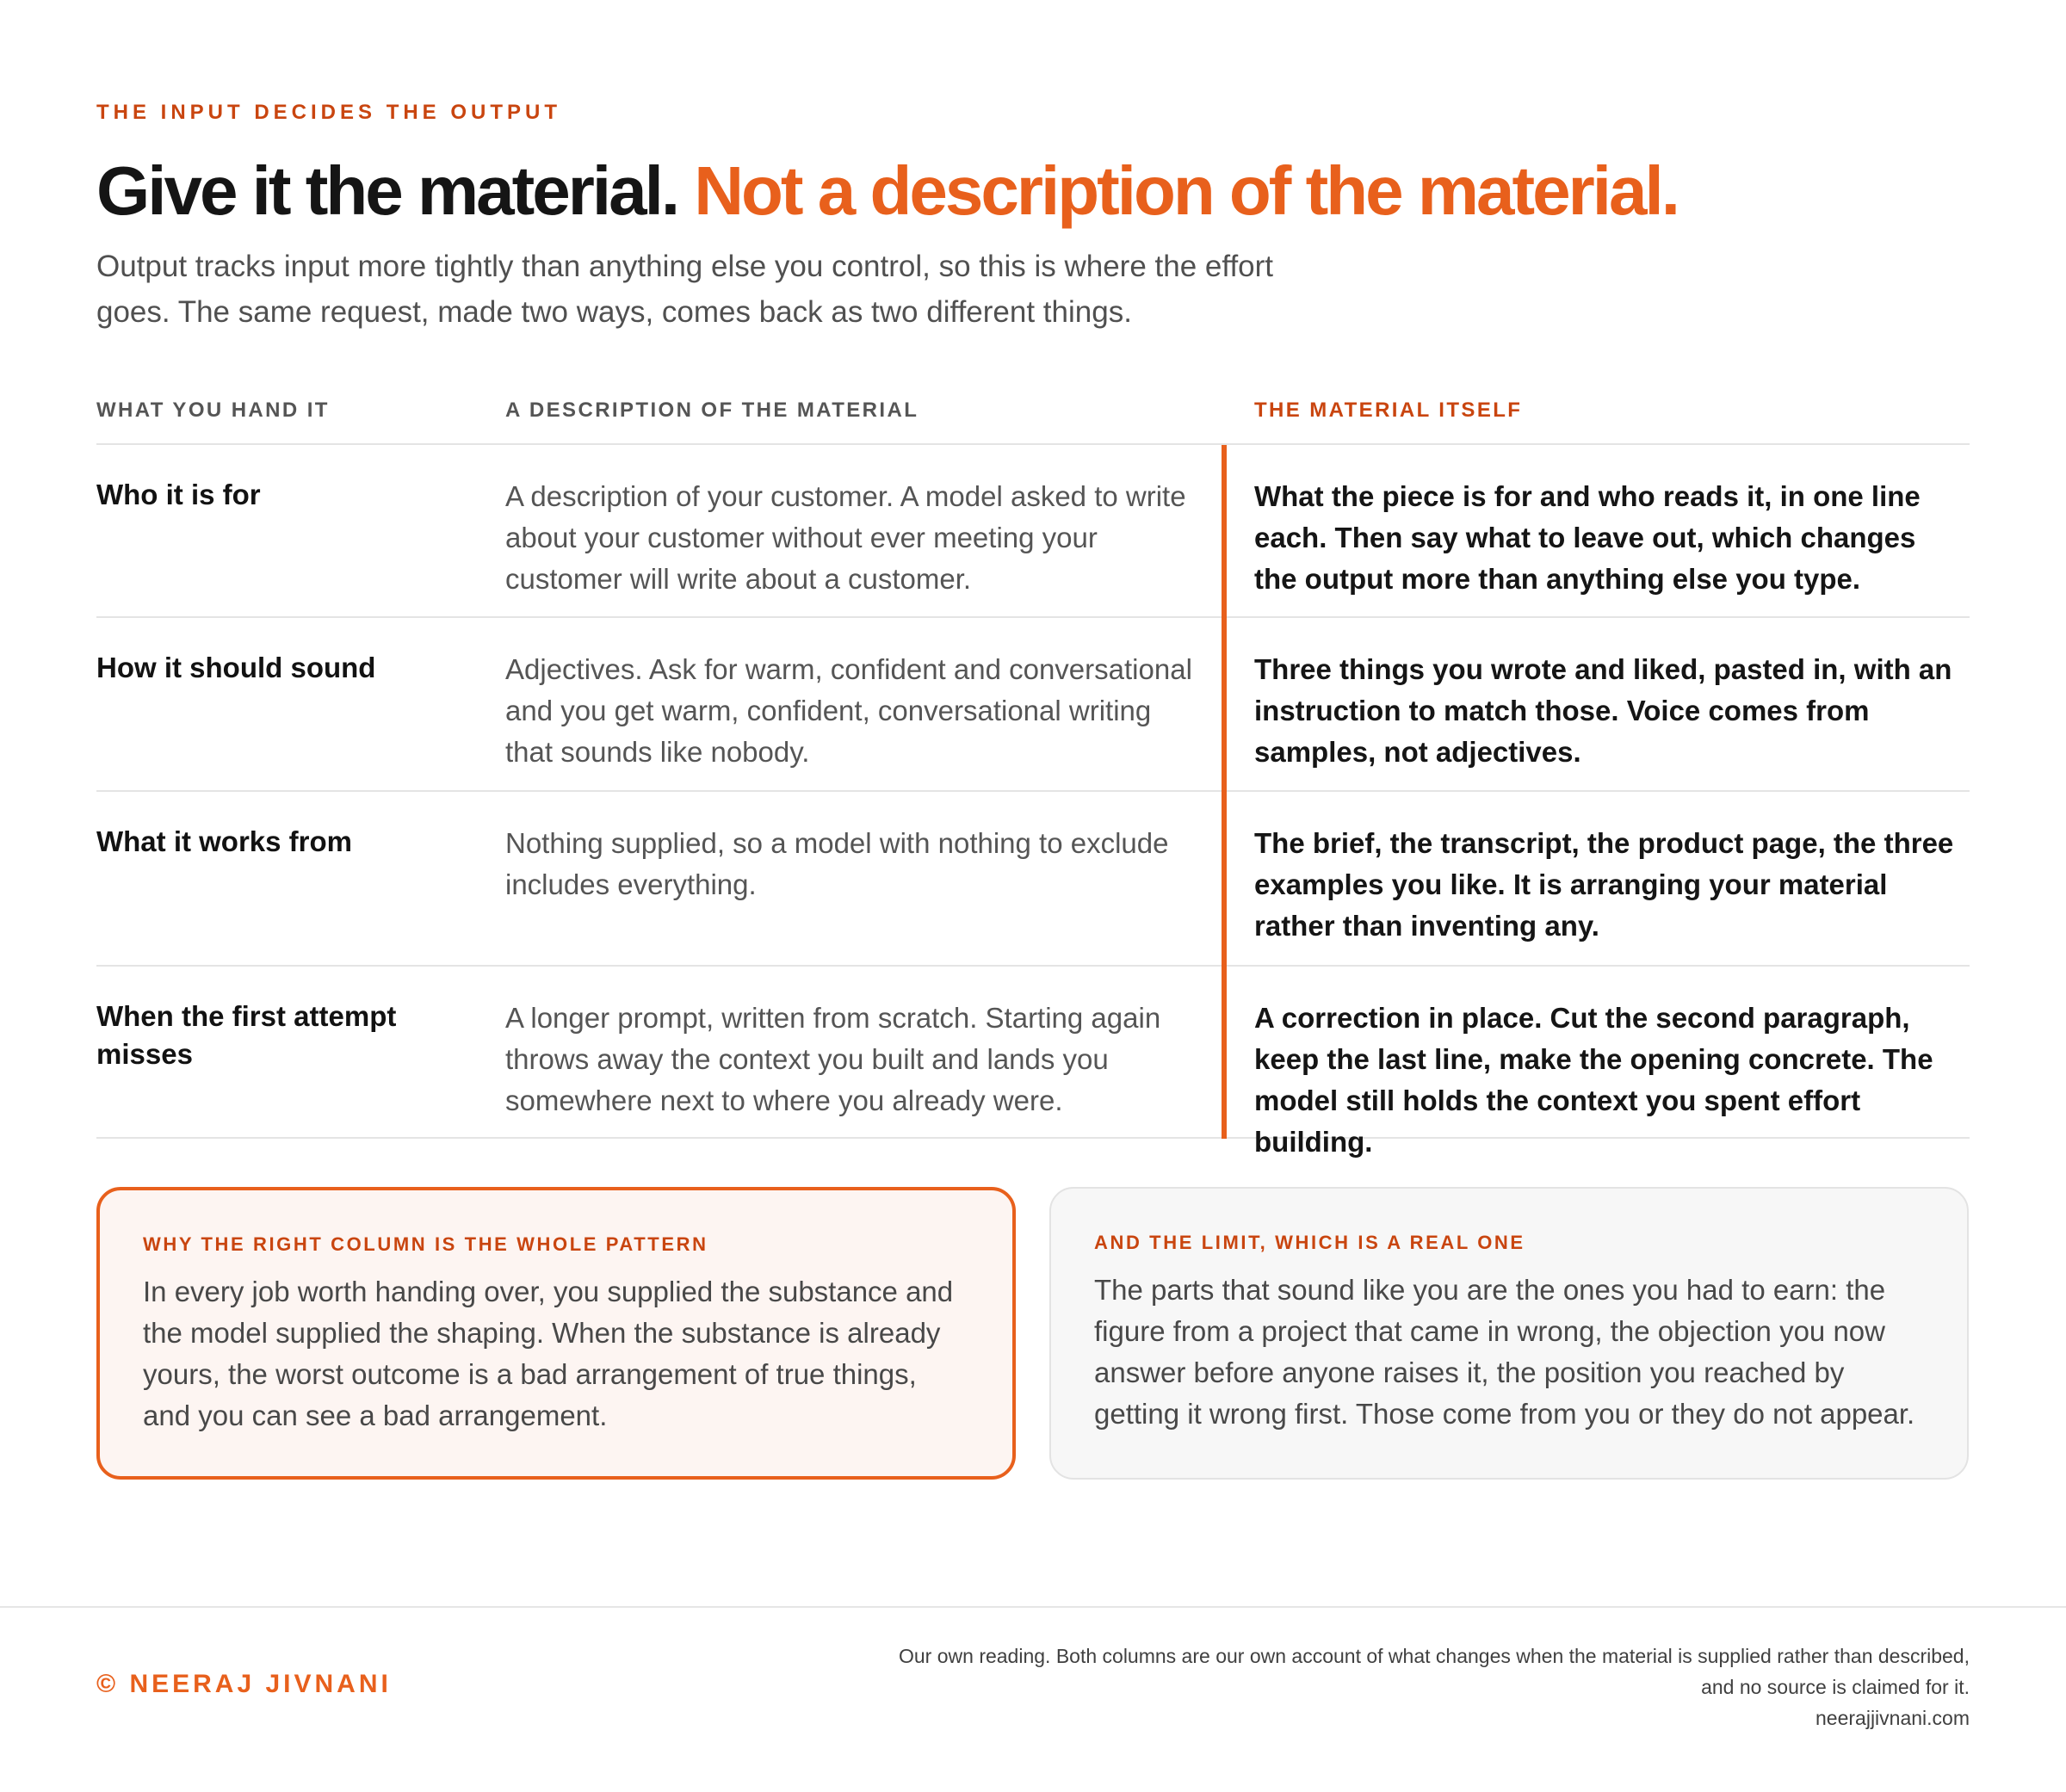  Describe the element at coordinates (246, 1035) in the screenshot. I see `row-label: When the first attempt misses` at that location.